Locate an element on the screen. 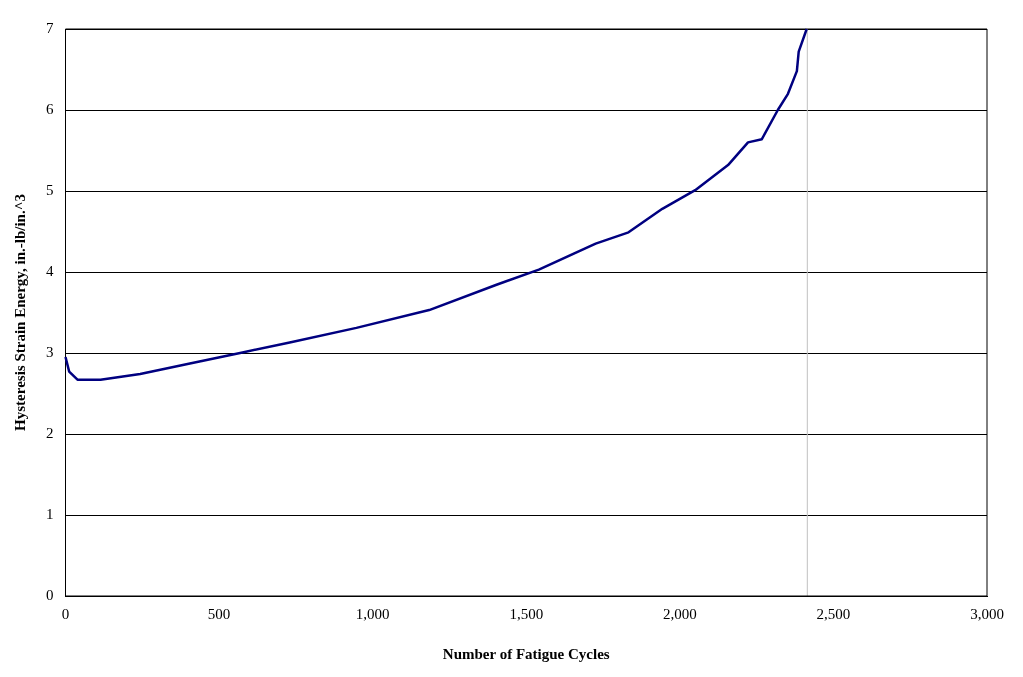 The width and height of the screenshot is (1023, 677). y-tick-label: 4 is located at coordinates (50, 270).